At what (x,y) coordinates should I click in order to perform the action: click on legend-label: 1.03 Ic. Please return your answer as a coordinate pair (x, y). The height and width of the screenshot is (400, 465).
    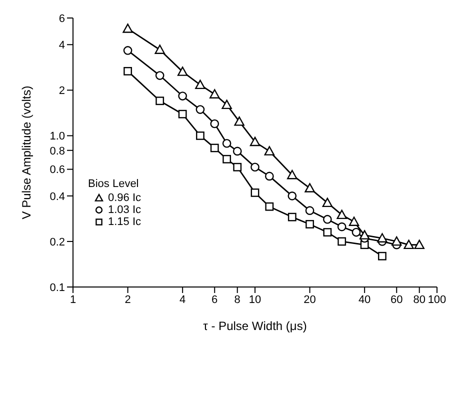
    Looking at the image, I should click on (125, 210).